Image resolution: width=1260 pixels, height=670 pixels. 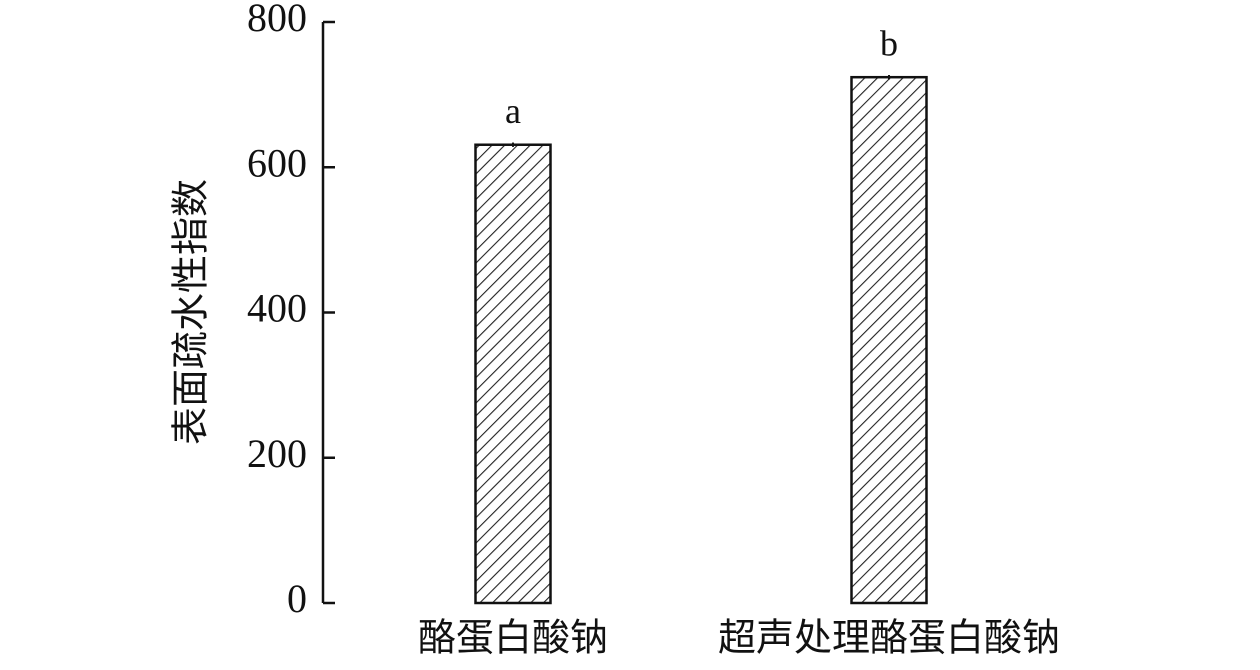 What do you see at coordinates (889, 43) in the screenshot?
I see `significance-label: b` at bounding box center [889, 43].